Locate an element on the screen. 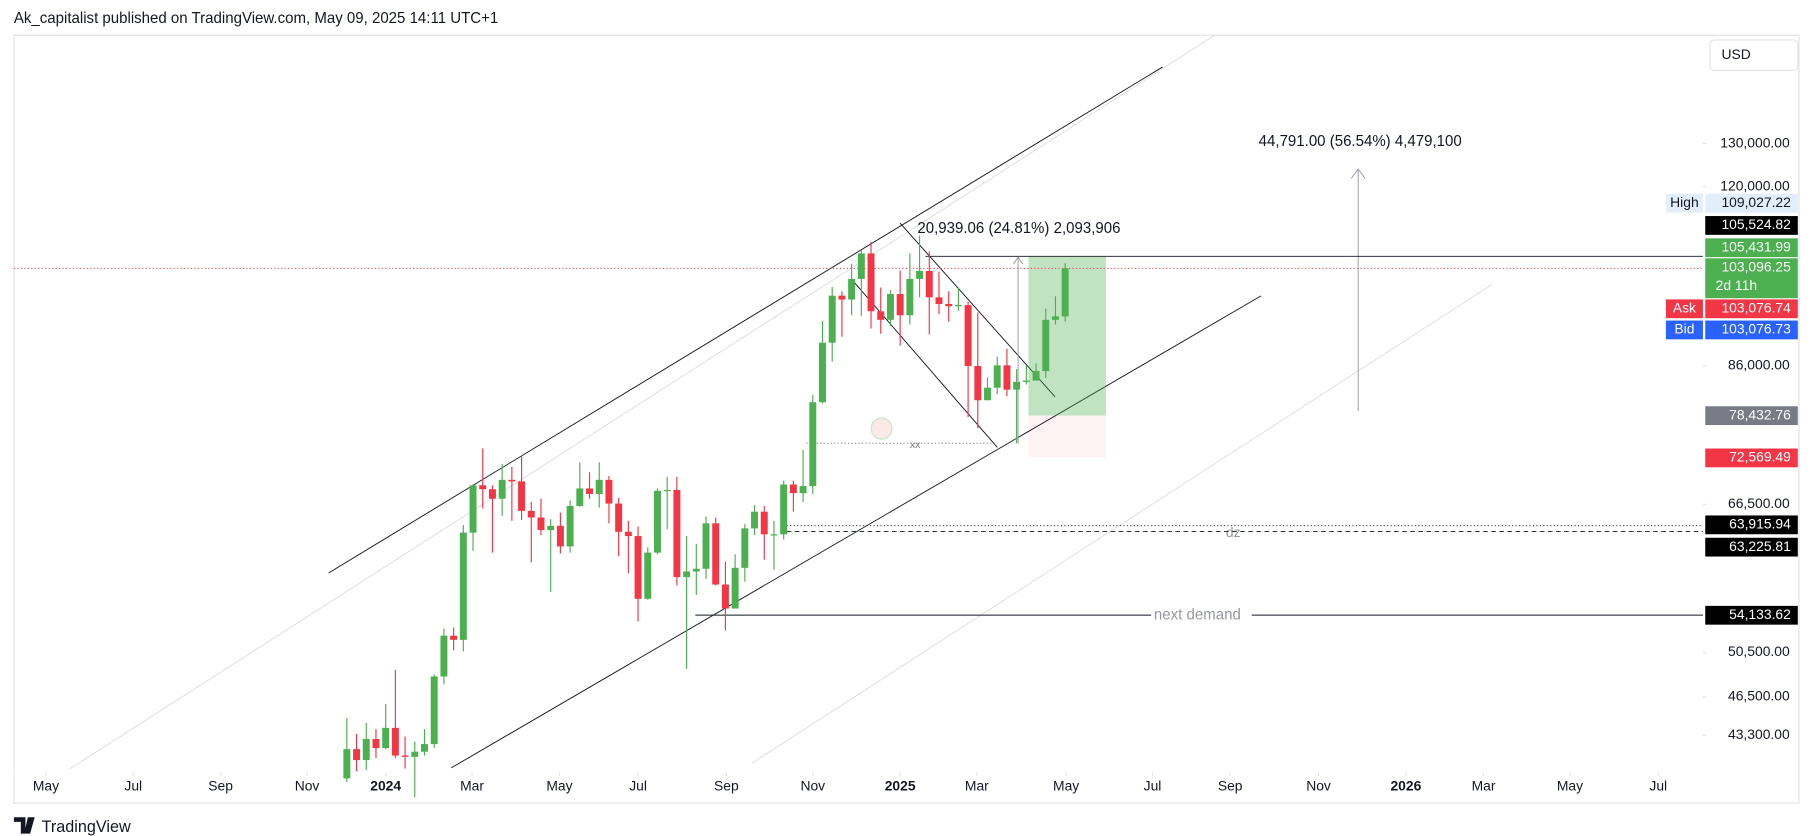  logo-emblem is located at coordinates (881, 428).